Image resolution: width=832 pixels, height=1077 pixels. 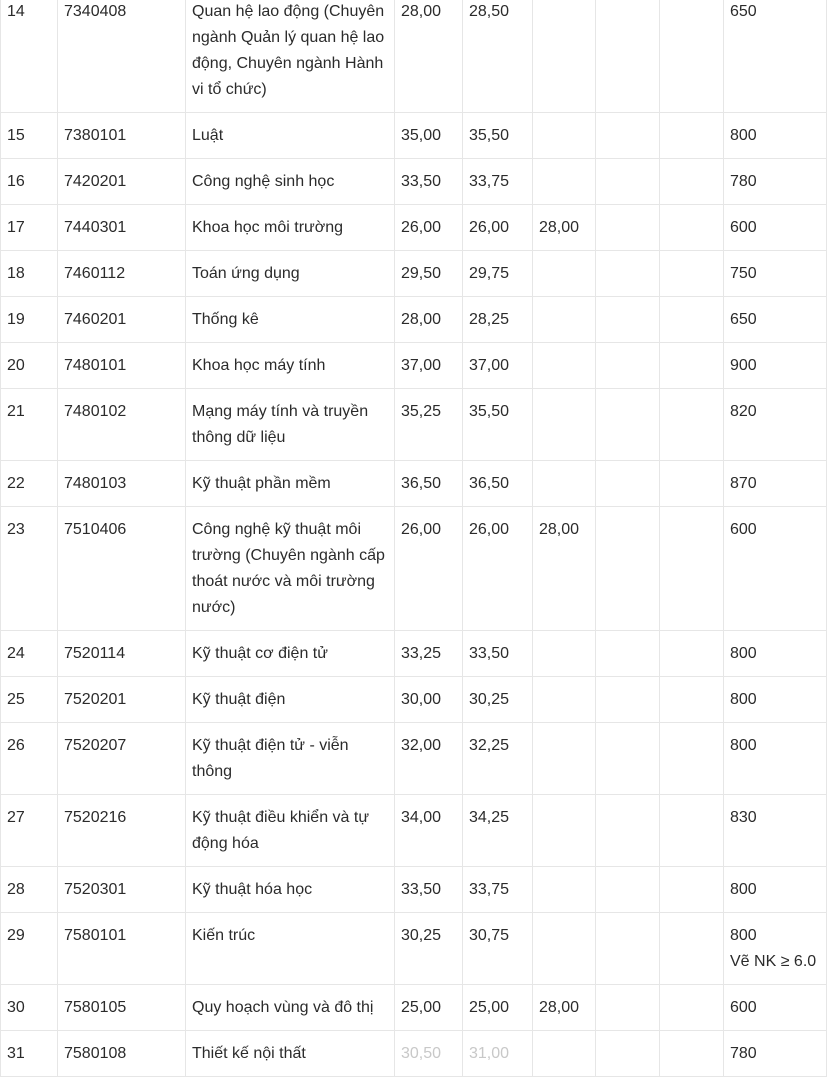 I want to click on major-code-cell: 7510406, so click(x=121, y=568).